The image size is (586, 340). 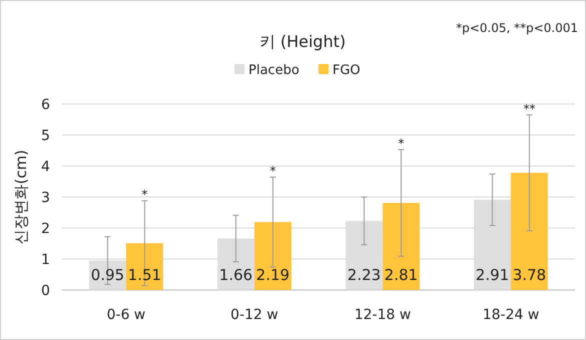 I want to click on legend-label: Placebo, so click(x=274, y=70).